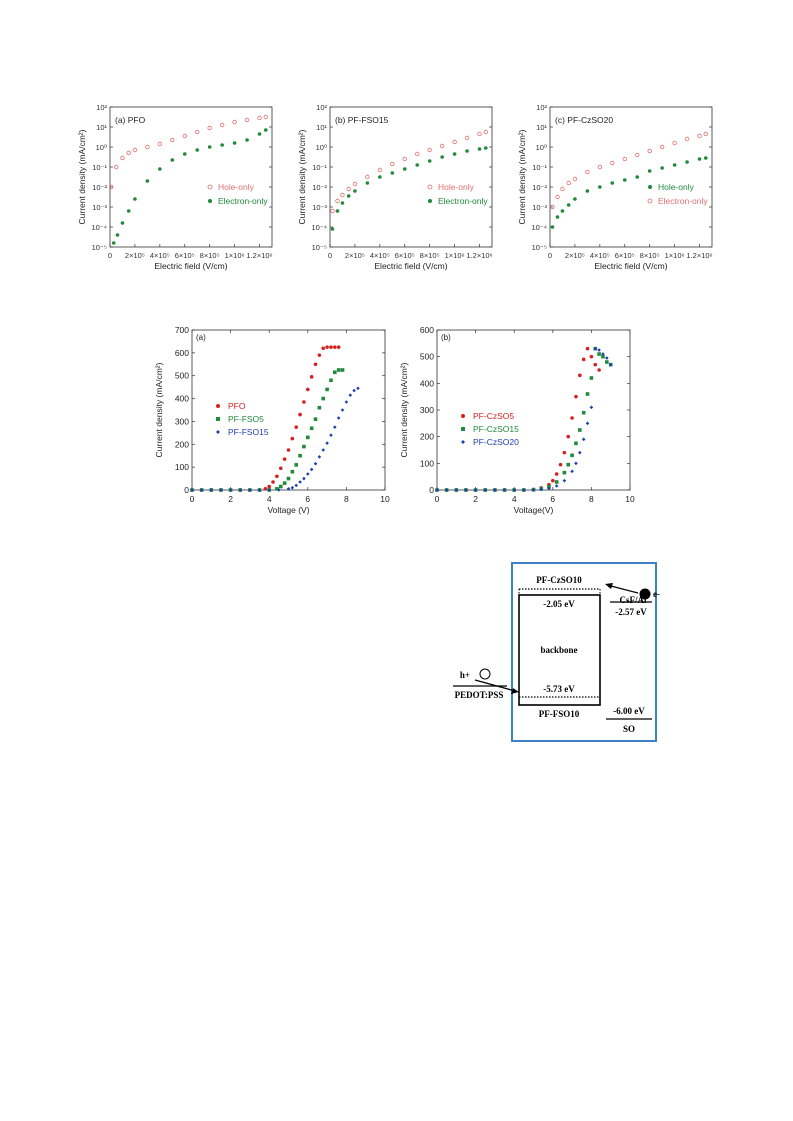  What do you see at coordinates (288, 510) in the screenshot?
I see `x-axis-label: Voltage (V)` at bounding box center [288, 510].